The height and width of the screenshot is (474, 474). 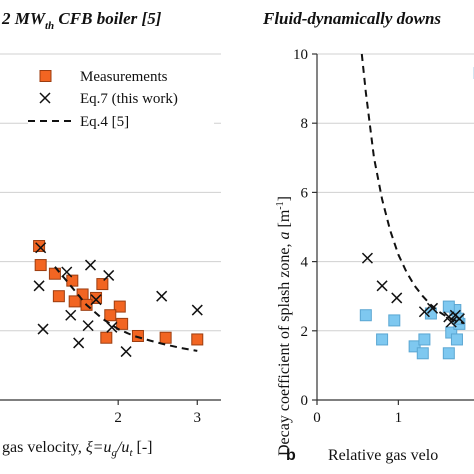 I want to click on right-x-axis-label: Relative gas velo, so click(x=383, y=455).